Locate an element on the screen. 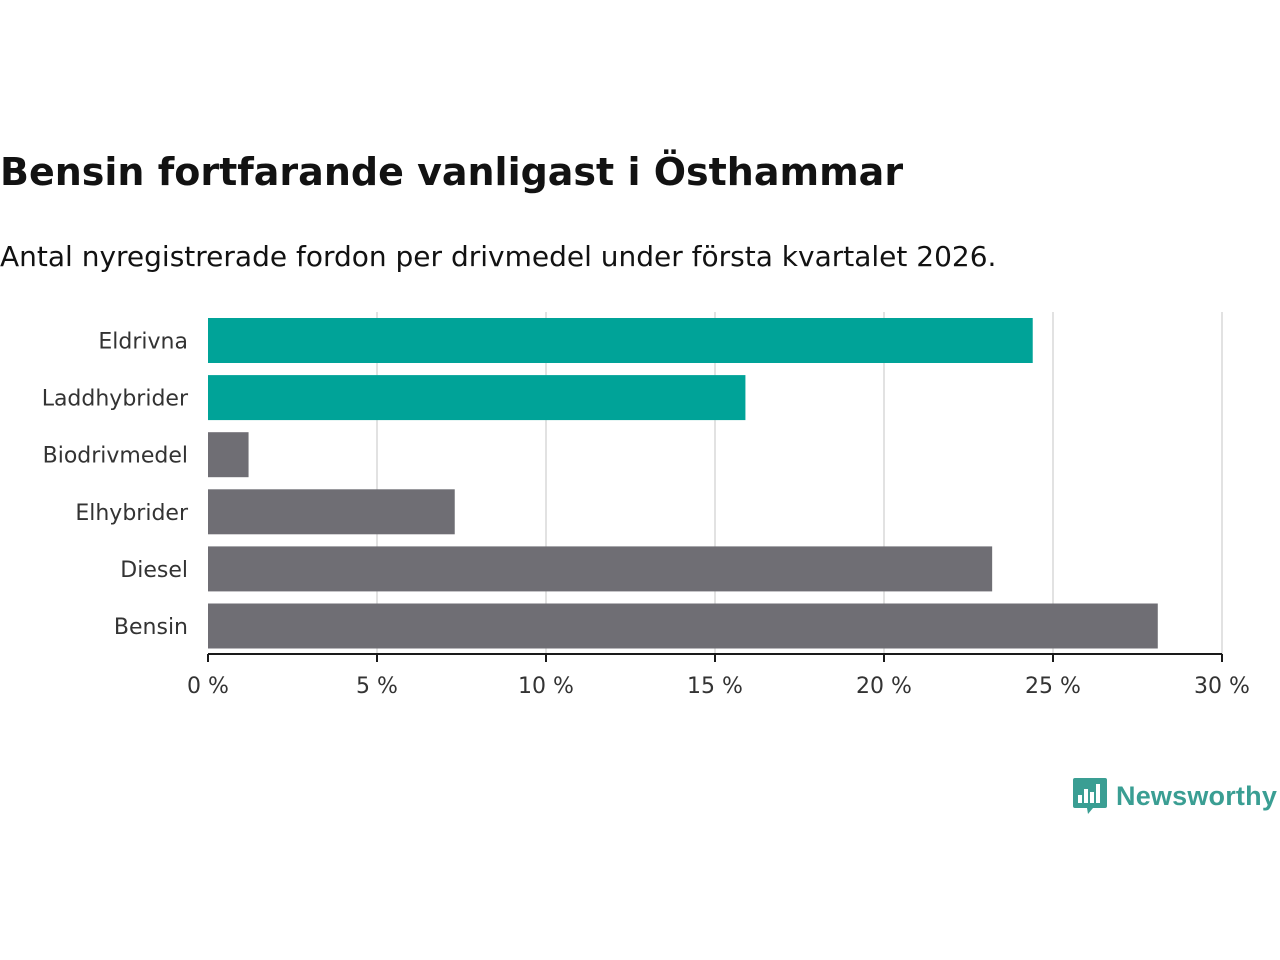 This screenshot has height=960, width=1280. category-label: Laddhybrider is located at coordinates (115, 399).